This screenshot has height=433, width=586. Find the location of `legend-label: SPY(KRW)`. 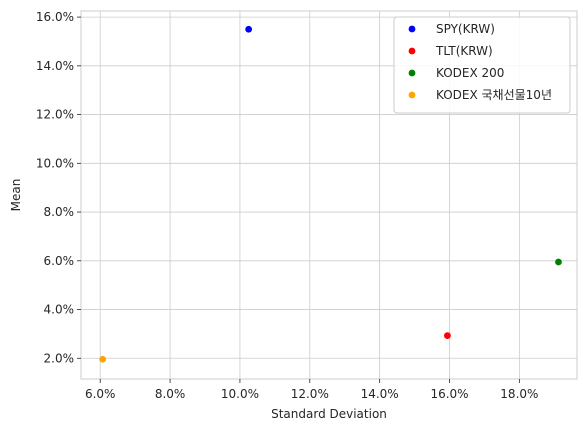

legend-label: SPY(KRW) is located at coordinates (465, 29).